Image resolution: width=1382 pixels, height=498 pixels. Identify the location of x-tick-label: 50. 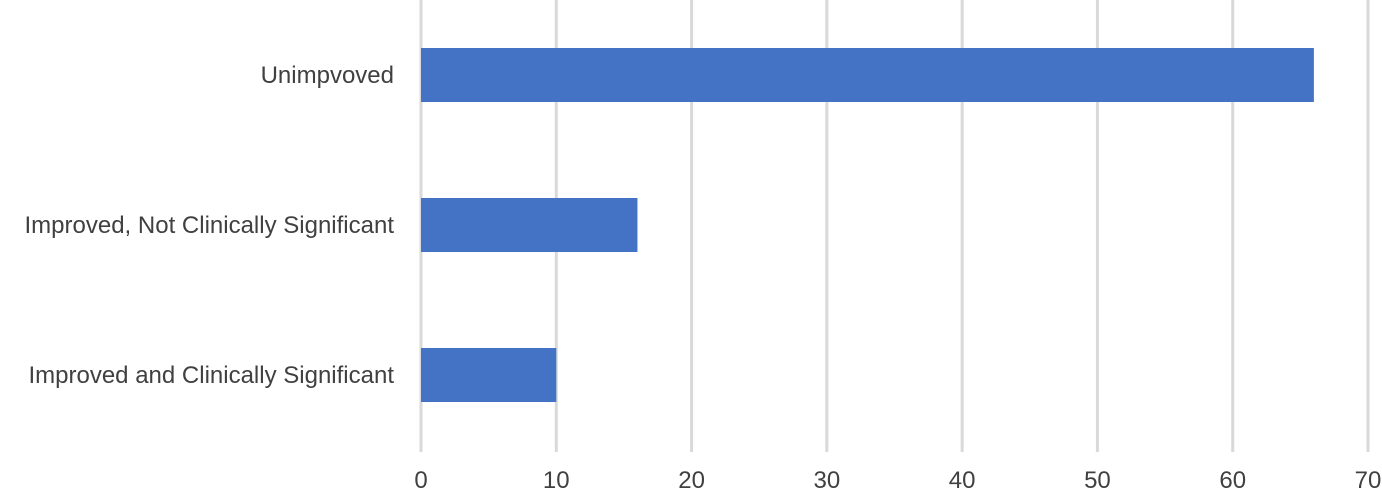
(1097, 480).